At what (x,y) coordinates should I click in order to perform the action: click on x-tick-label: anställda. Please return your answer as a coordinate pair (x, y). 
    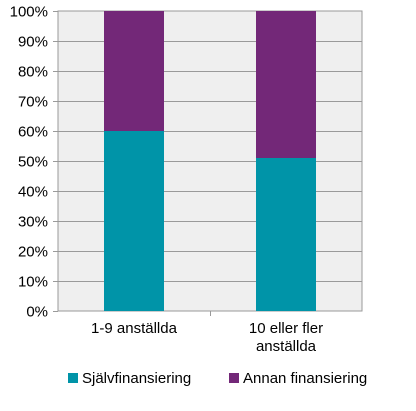
    Looking at the image, I should click on (286, 346).